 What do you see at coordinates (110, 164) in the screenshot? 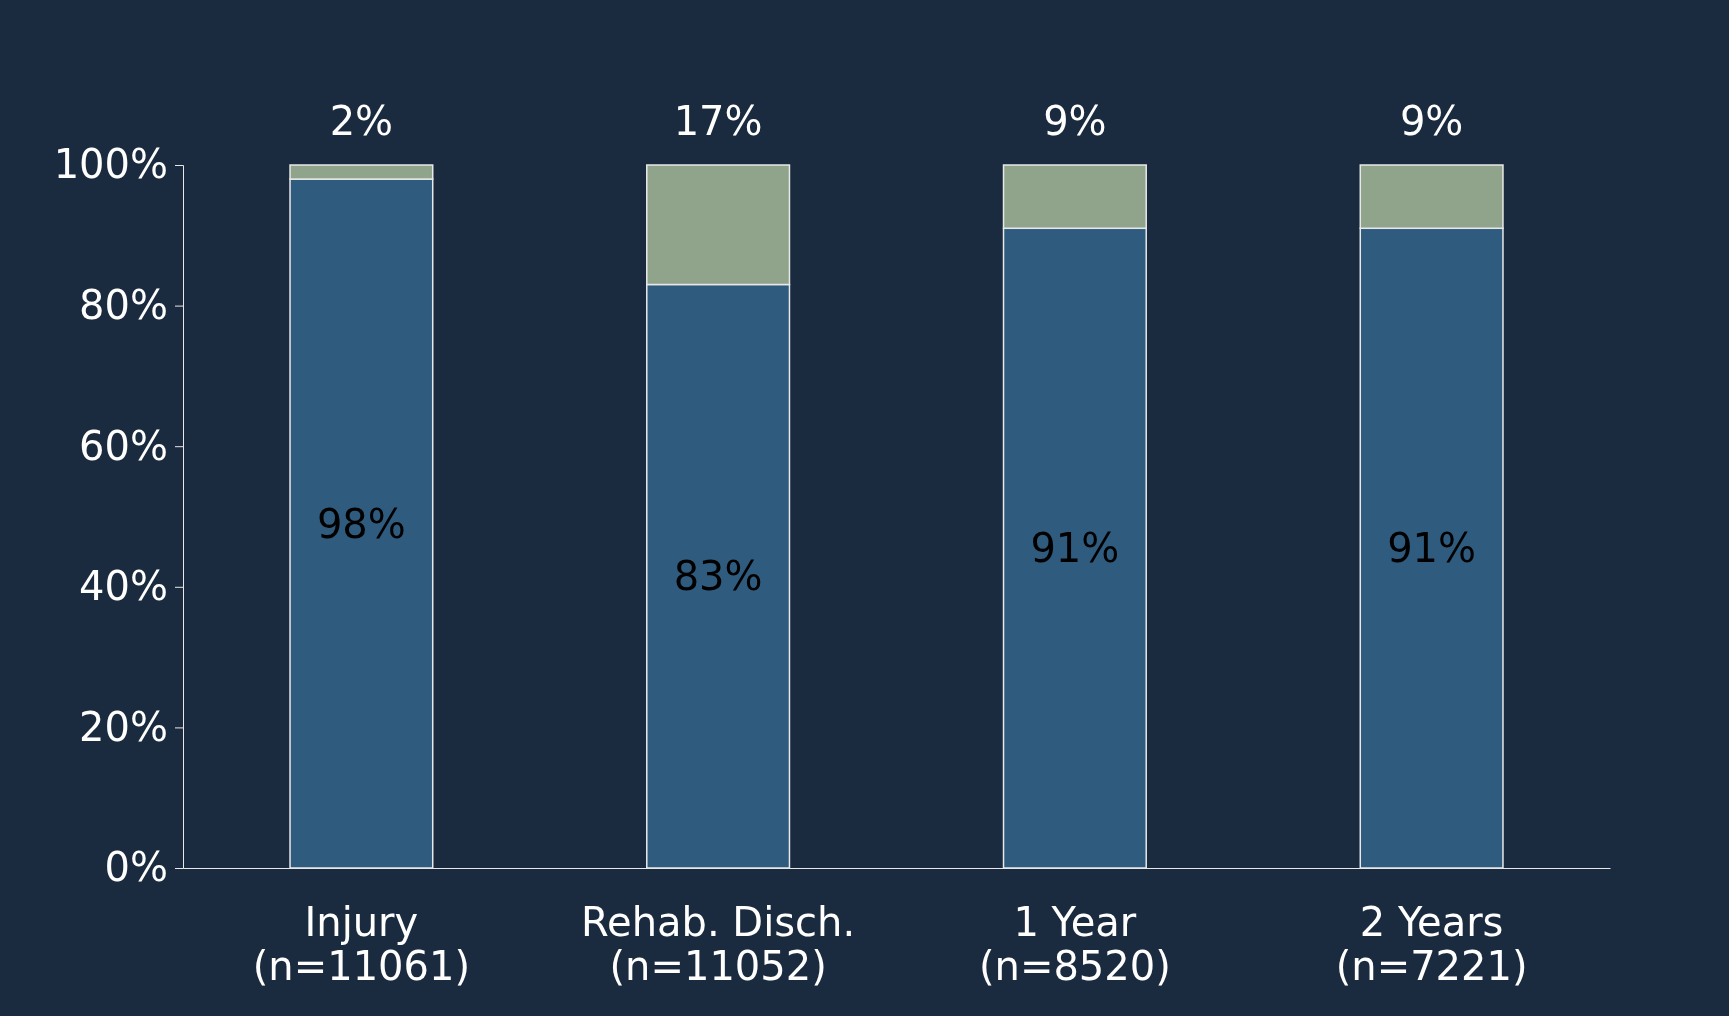
I see `y-tick-label: 100%` at bounding box center [110, 164].